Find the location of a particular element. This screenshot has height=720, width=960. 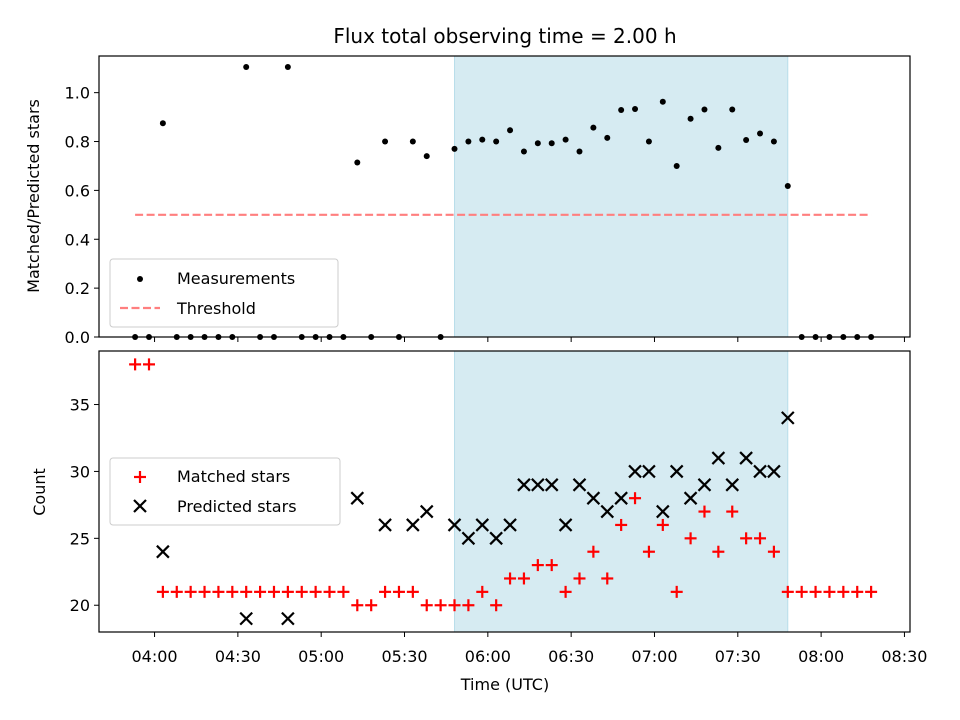

y-tick-label: 0.0 is located at coordinates (77, 337).